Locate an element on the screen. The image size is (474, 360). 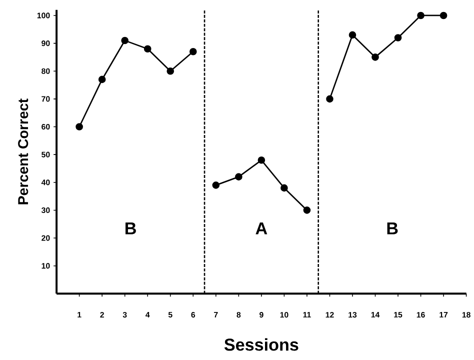
x-axis-title: Sessions is located at coordinates (261, 344).